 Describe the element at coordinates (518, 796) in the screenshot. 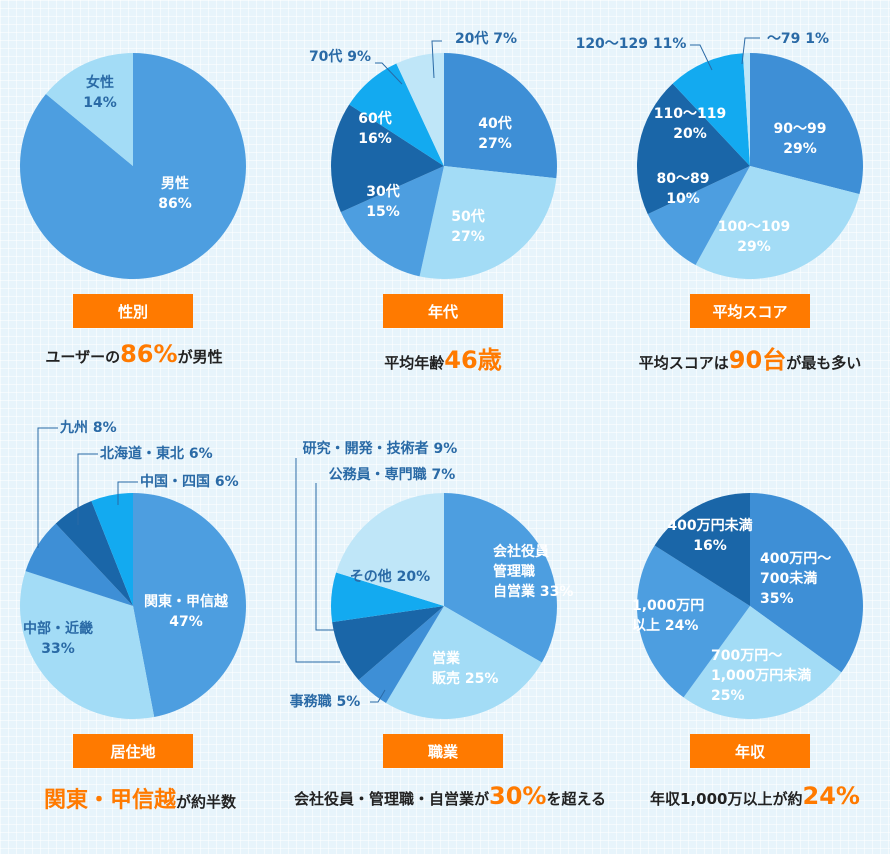

I see `caption-job-highlight: 30%` at that location.